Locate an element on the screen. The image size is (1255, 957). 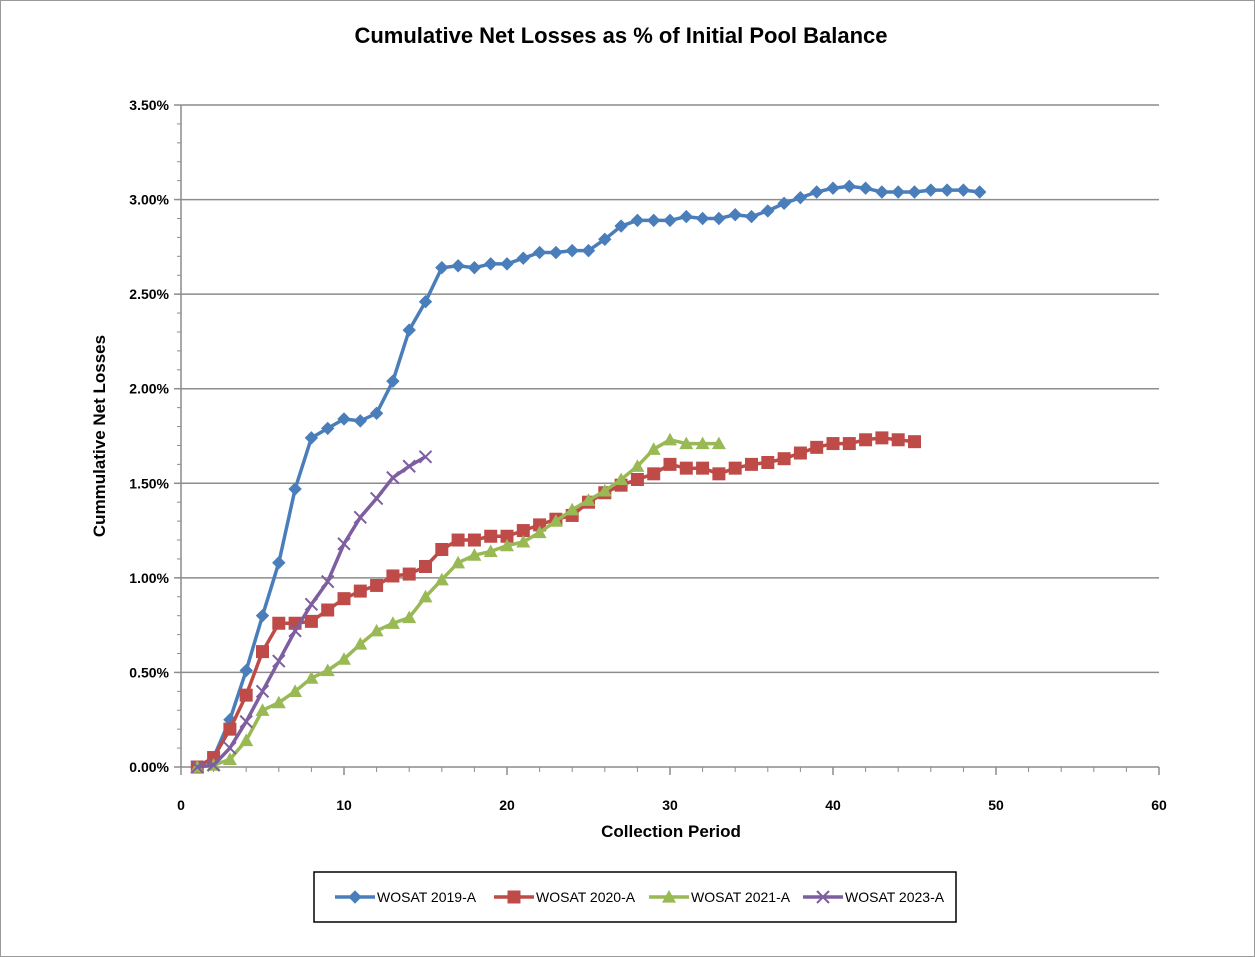
legend-label: WOSAT 2019-A is located at coordinates (427, 897).